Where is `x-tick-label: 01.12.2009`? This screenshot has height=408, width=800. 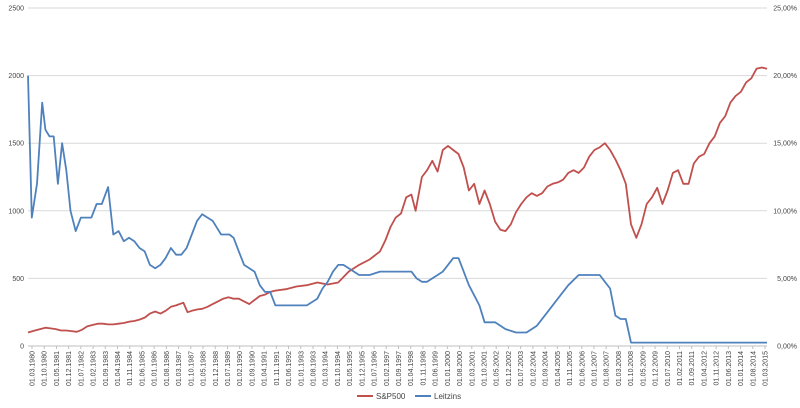
x-tick-label: 01.12.2009 is located at coordinates (656, 368).